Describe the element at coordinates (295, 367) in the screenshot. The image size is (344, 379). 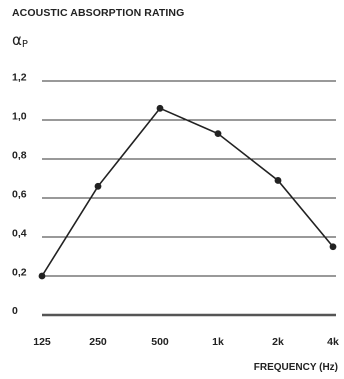
I see `x-axis-label: FREQUENCY (Hz)` at that location.